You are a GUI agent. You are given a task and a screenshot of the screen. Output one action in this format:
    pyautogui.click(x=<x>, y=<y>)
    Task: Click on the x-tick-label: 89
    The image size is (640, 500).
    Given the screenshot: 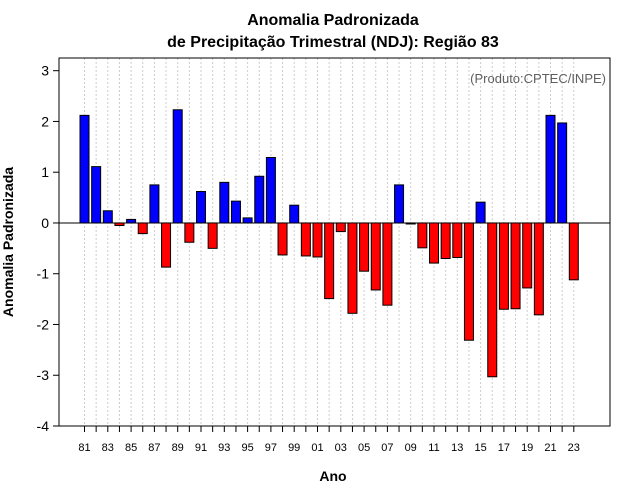 What is the action you would take?
    pyautogui.click(x=178, y=448)
    